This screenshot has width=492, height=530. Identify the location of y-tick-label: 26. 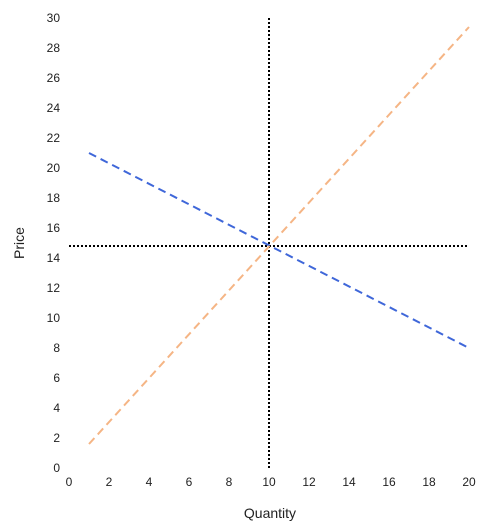
(54, 78).